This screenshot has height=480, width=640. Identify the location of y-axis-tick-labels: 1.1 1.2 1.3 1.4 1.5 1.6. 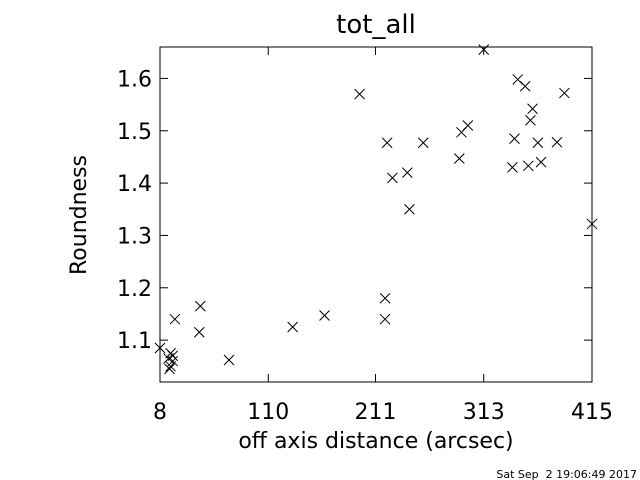
(134, 210).